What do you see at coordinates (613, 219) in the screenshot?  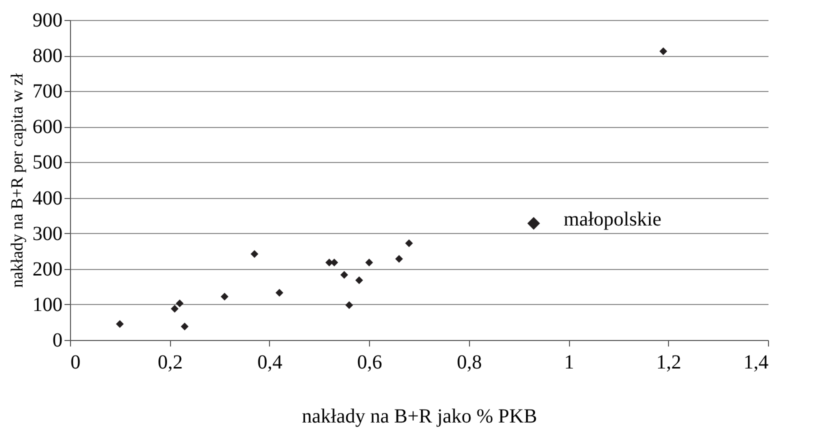 I see `annotation: małopolskie` at bounding box center [613, 219].